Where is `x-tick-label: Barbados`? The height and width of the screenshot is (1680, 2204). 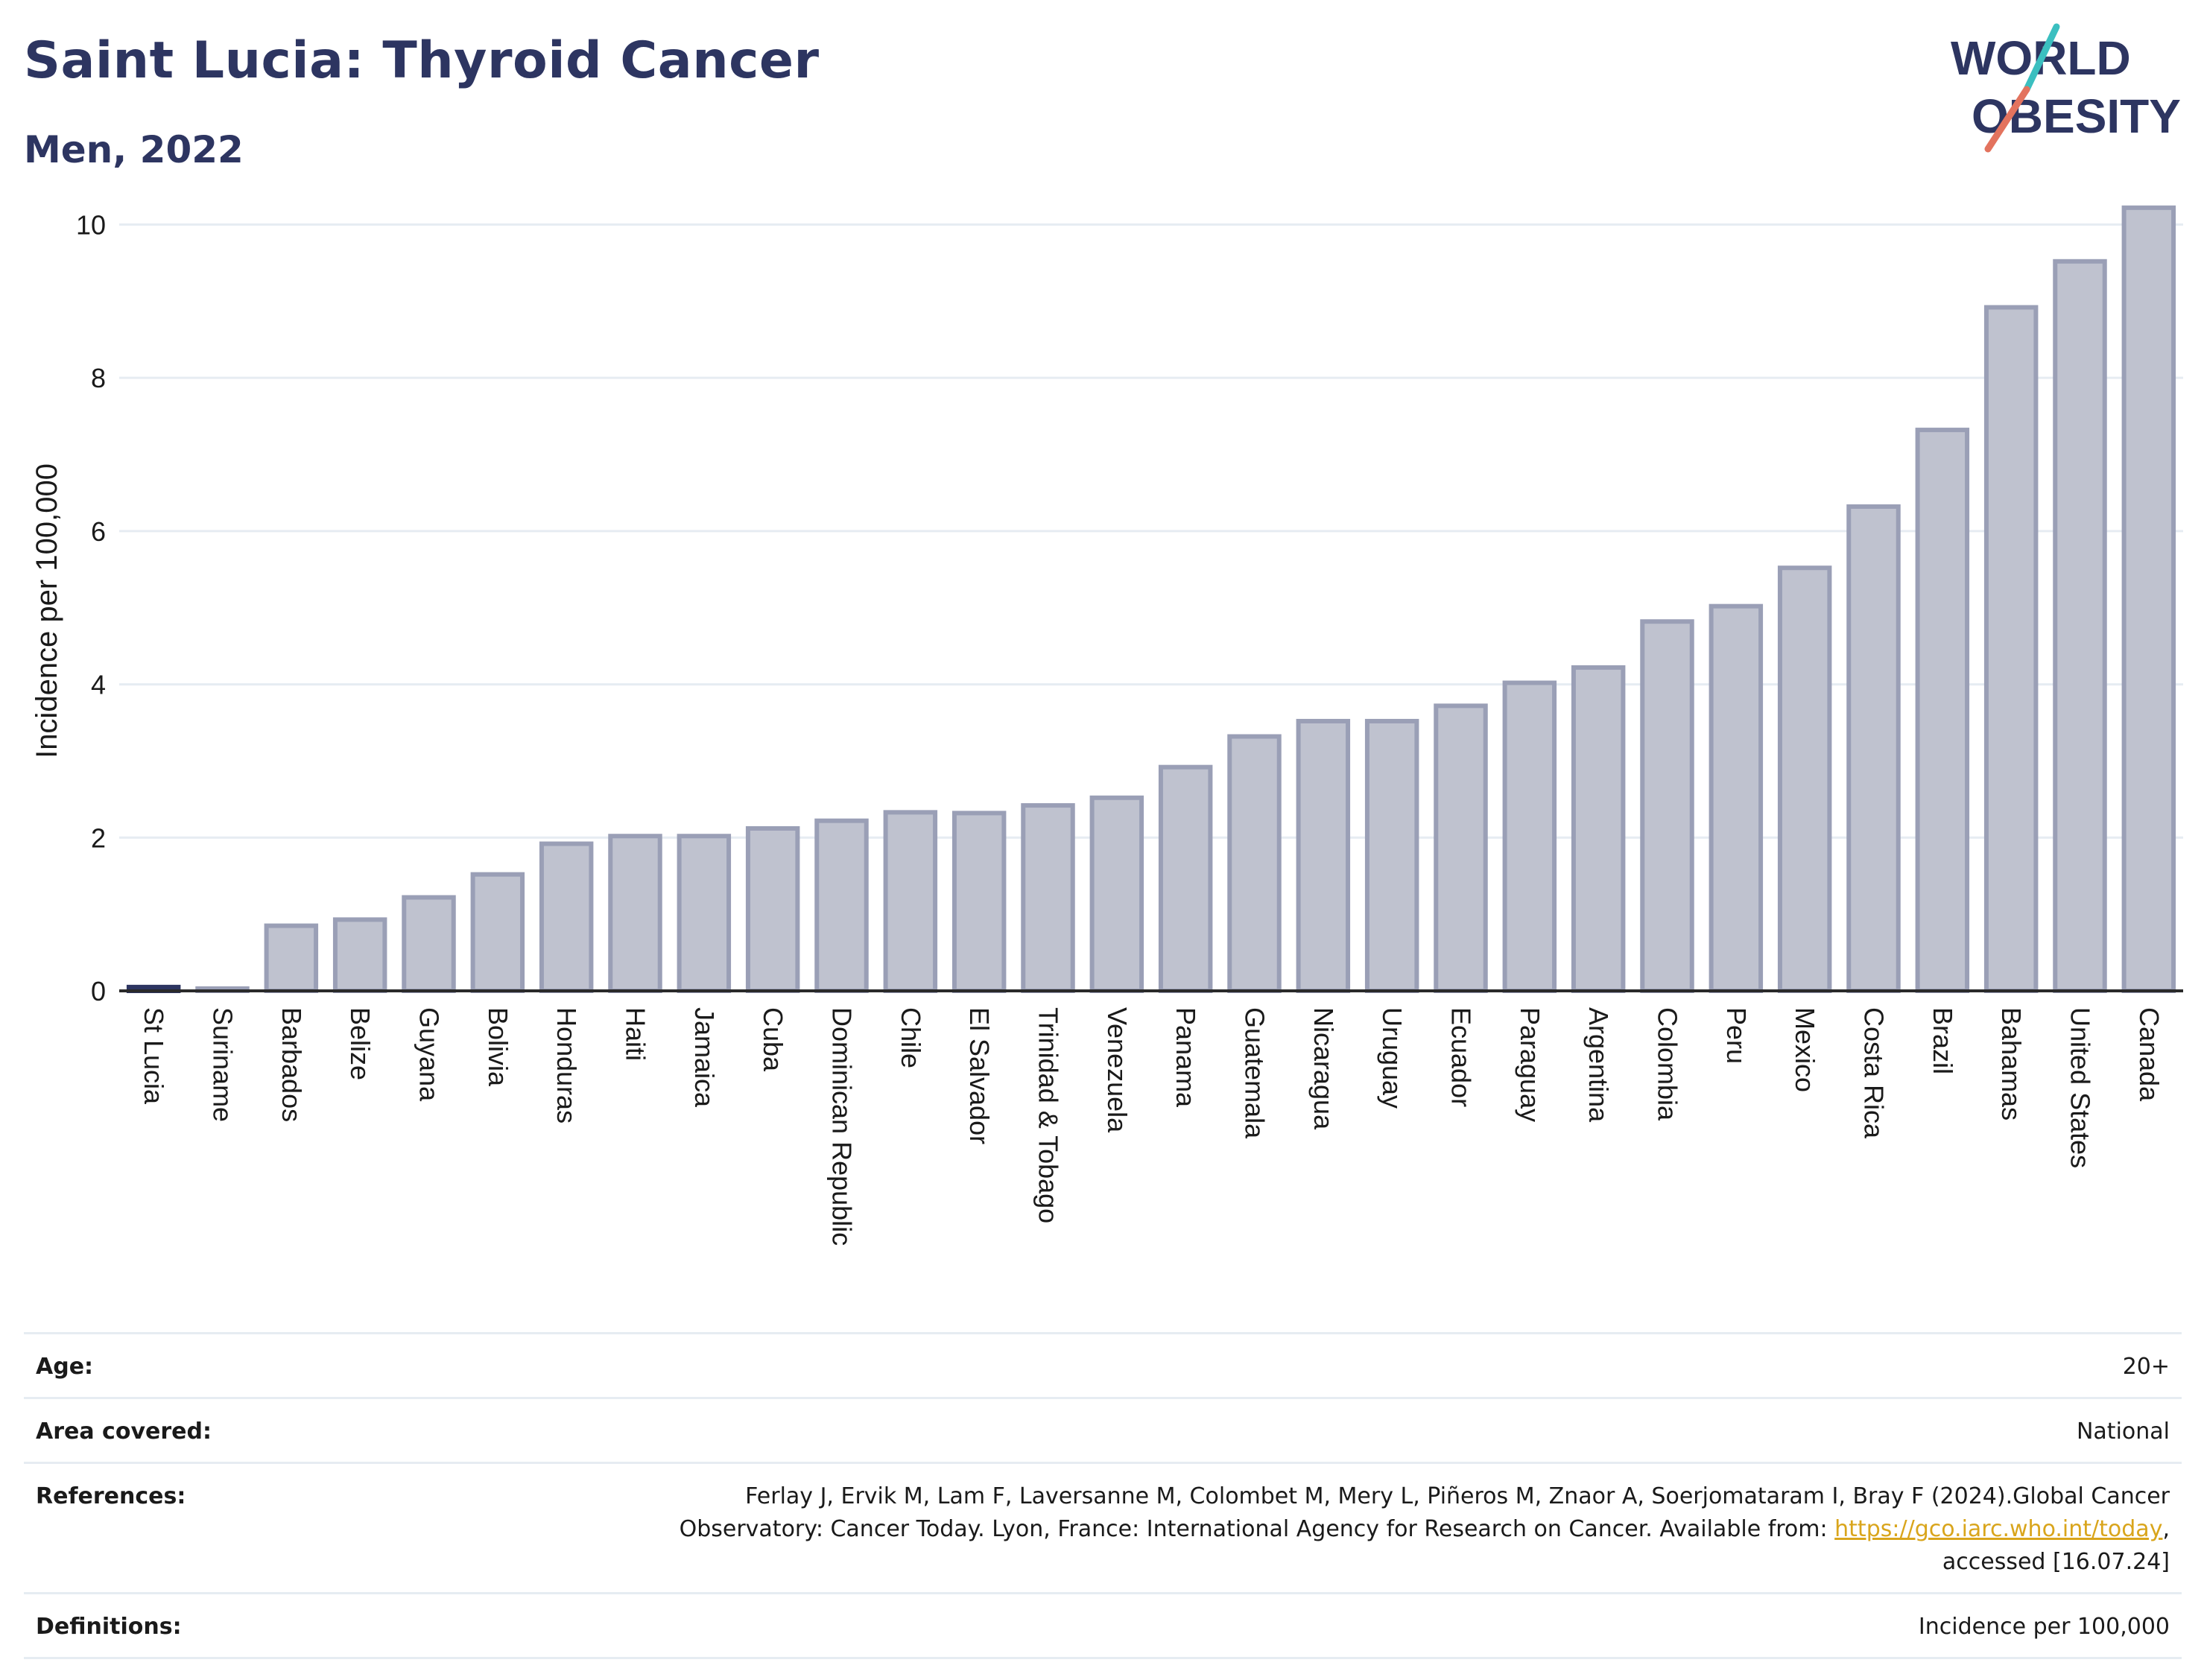 x-tick-label: Barbados is located at coordinates (291, 1064).